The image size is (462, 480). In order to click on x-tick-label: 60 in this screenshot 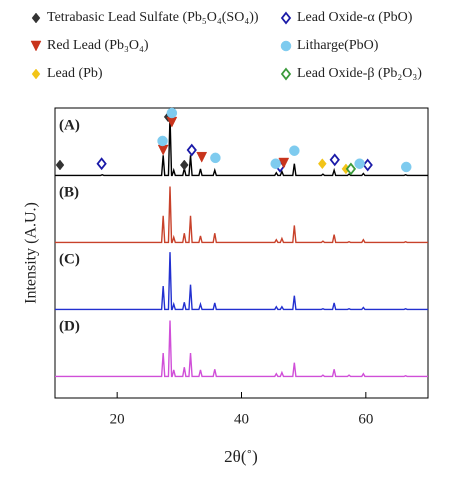, I will do `click(365, 419)`.